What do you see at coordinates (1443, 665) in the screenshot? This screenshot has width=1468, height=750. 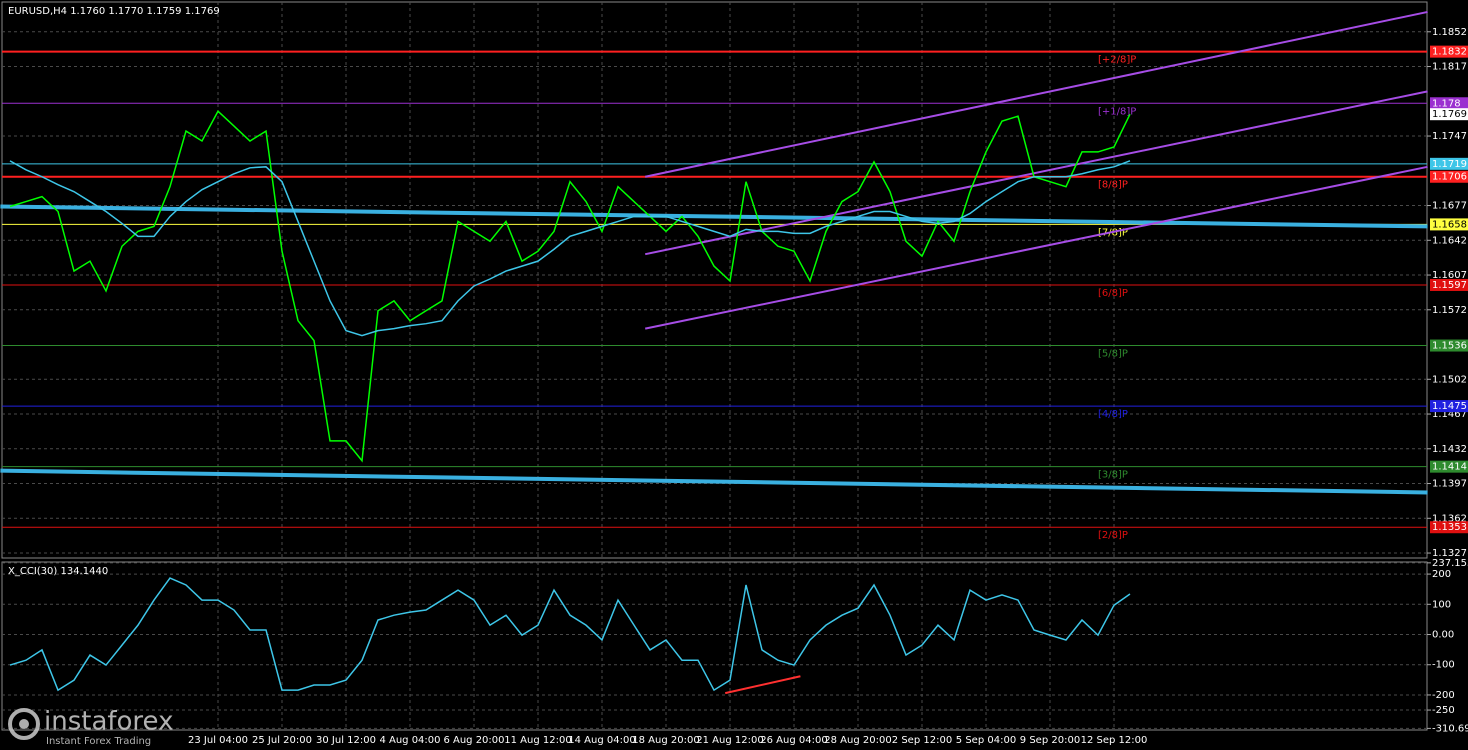 I see `y-tick-label: -100` at bounding box center [1443, 665].